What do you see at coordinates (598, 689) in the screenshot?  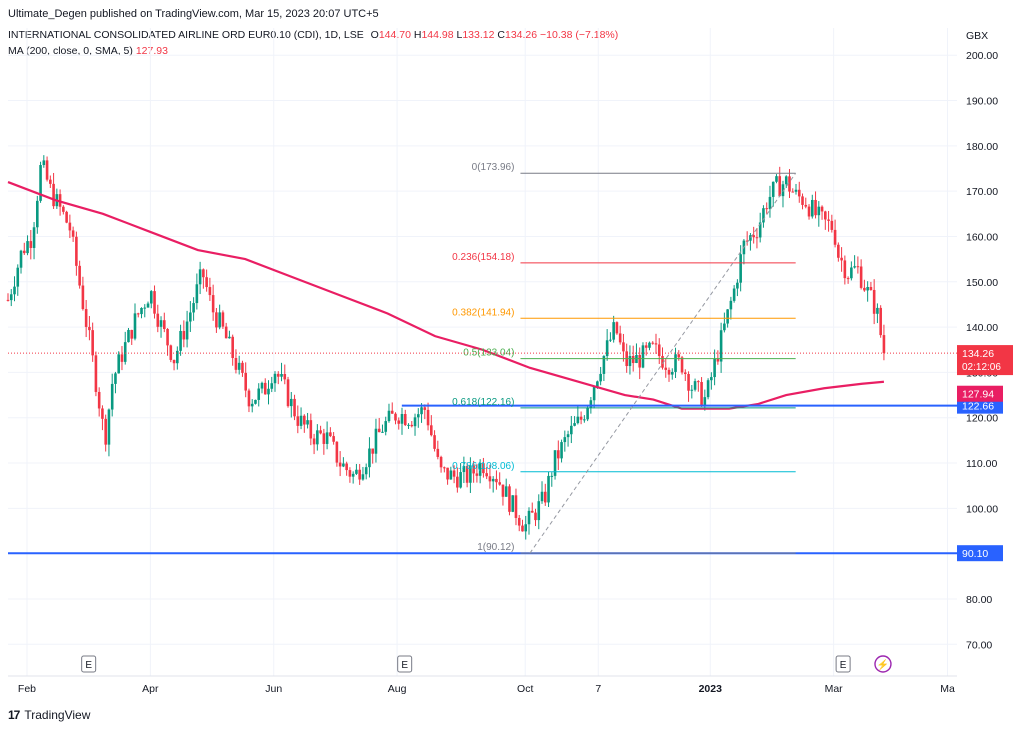 I see `x-tick-label: 7` at bounding box center [598, 689].